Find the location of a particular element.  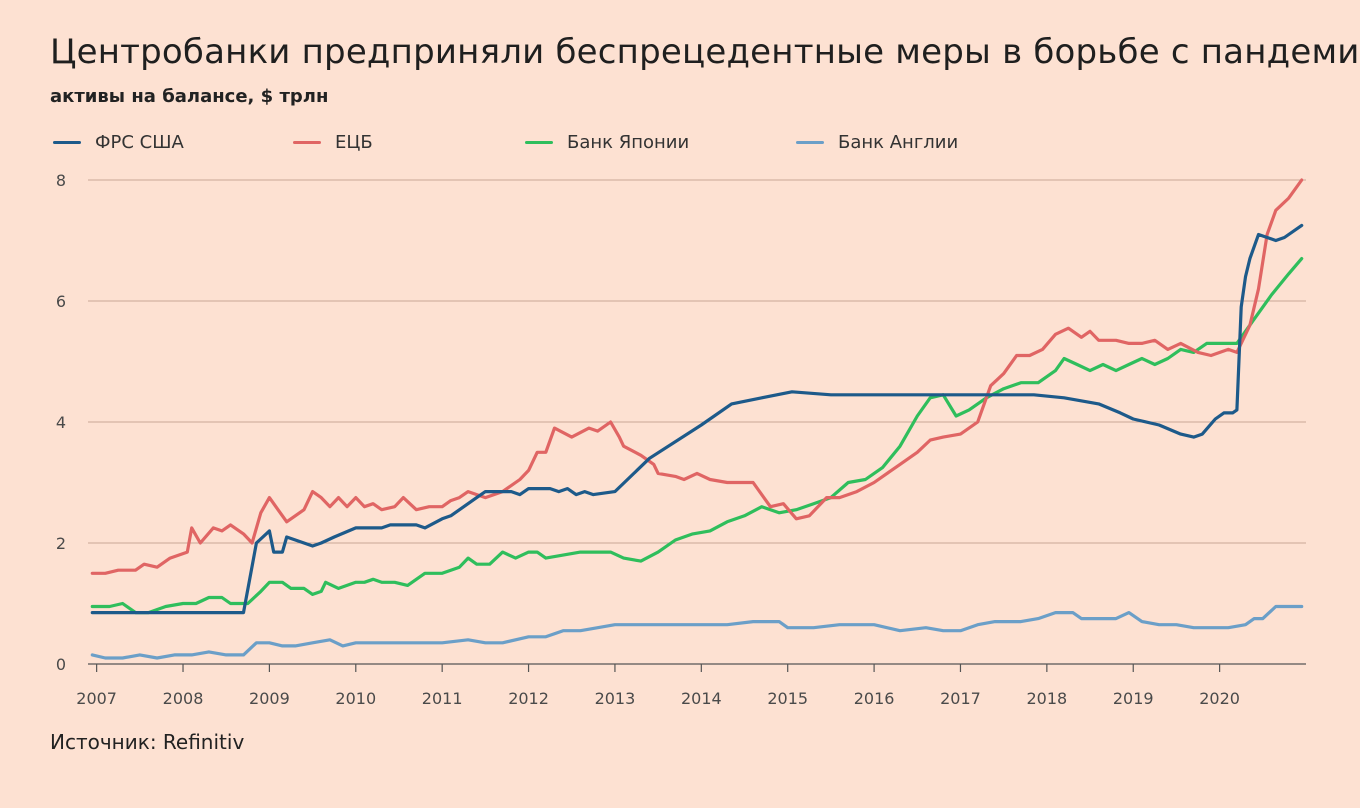

legend-item-ecb: ЕЦБ is located at coordinates (409, 142).